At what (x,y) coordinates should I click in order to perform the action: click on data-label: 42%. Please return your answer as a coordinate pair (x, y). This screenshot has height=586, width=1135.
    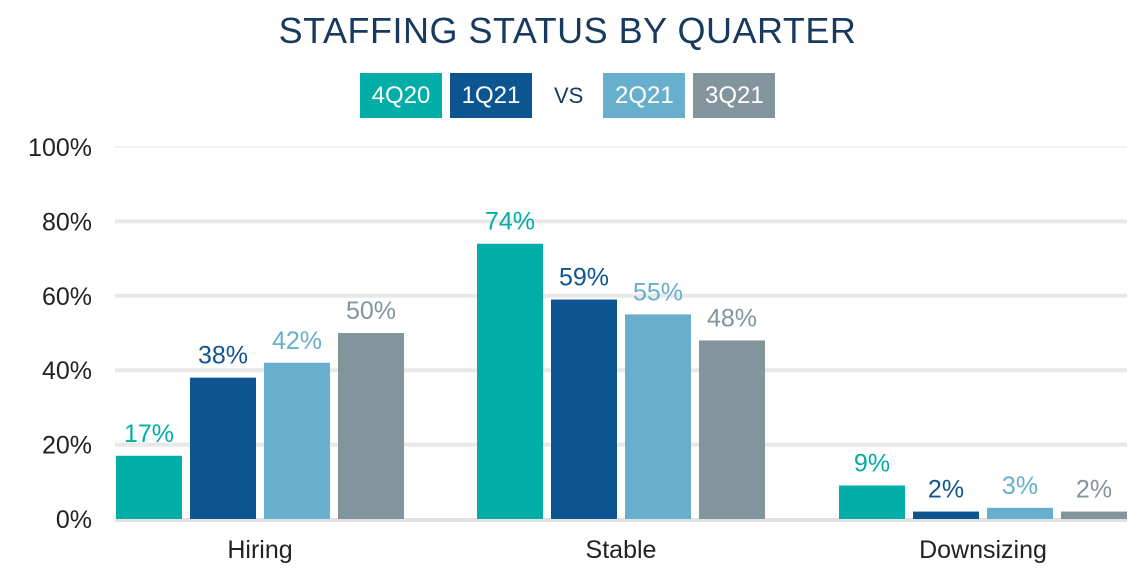
    Looking at the image, I should click on (297, 341).